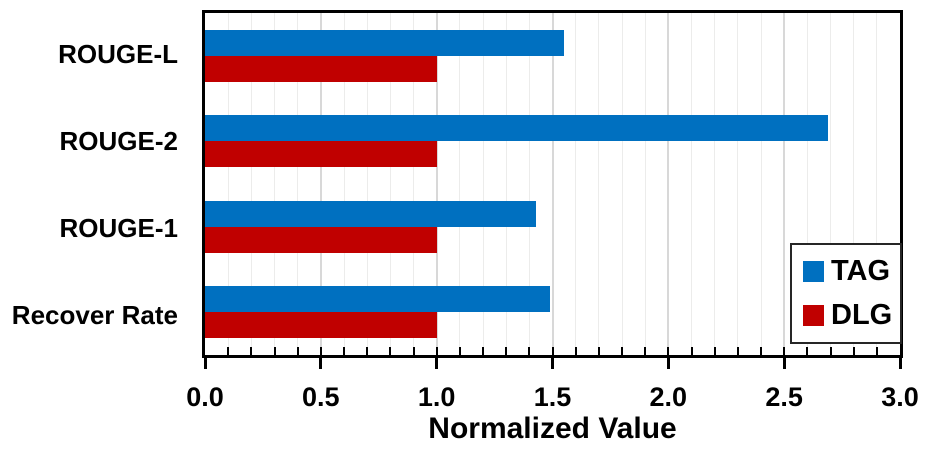 This screenshot has height=471, width=946. Describe the element at coordinates (813, 315) in the screenshot. I see `legend-swatch-red` at that location.